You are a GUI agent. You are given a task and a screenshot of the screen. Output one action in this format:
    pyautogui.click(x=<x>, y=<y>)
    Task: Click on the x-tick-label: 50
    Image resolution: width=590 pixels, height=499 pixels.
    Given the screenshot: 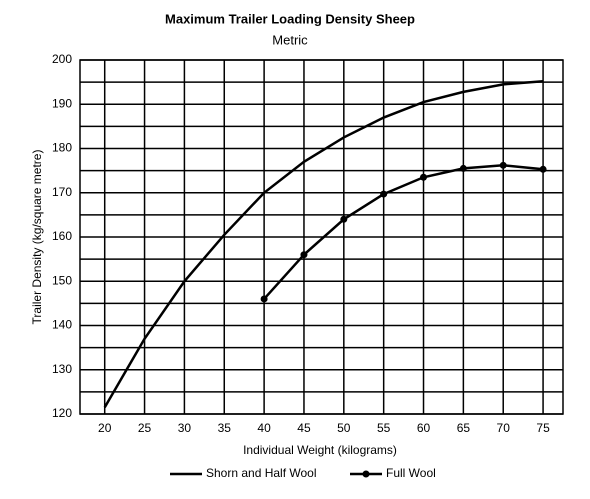 What is the action you would take?
    pyautogui.click(x=344, y=428)
    